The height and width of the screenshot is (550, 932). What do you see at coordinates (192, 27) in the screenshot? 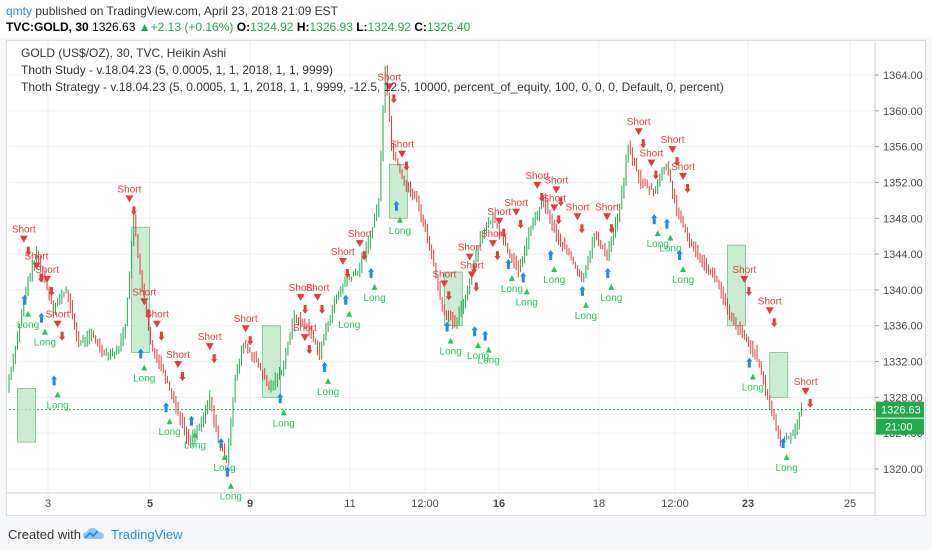
I see `price-change: +2.13 (+0.16%)` at bounding box center [192, 27].